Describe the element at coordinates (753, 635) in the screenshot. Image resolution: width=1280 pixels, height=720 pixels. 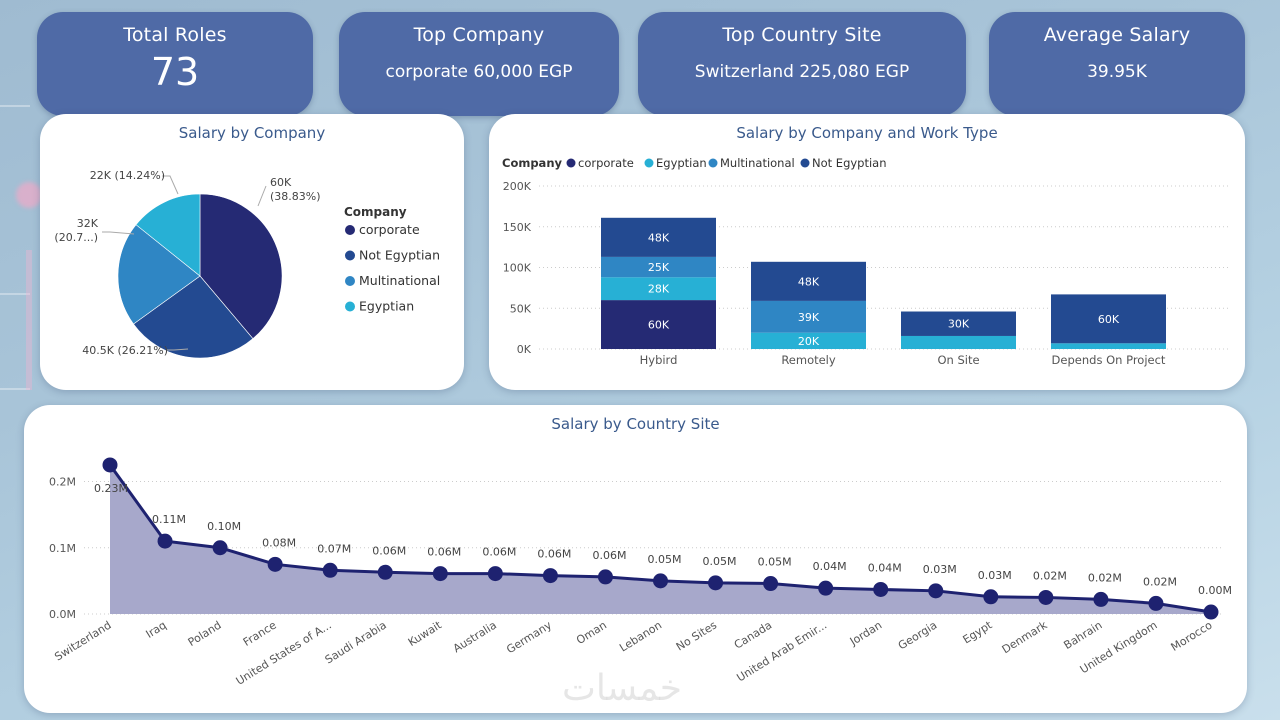
I see `x-tick-label: Canada` at that location.